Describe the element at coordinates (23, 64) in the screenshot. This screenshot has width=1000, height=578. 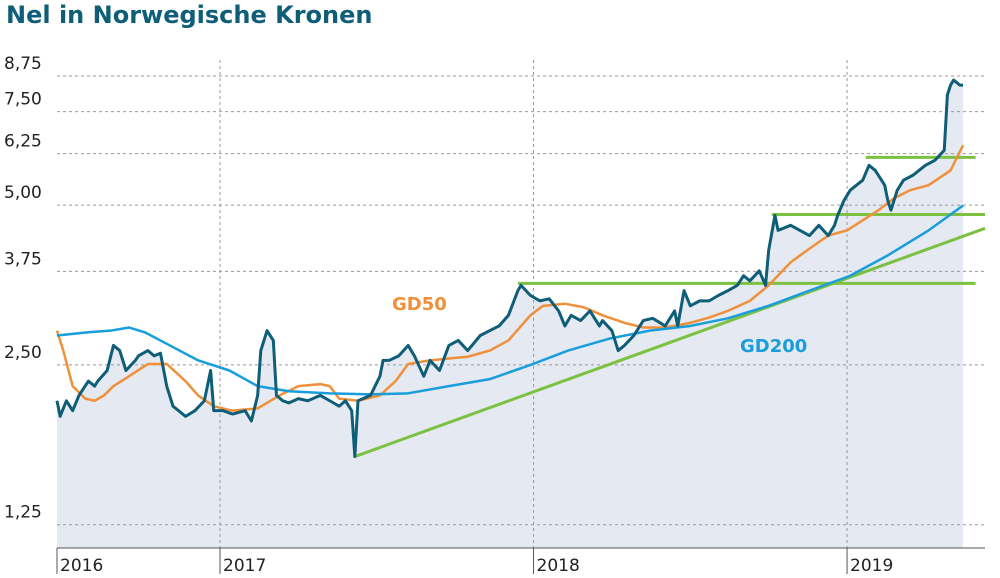
I see `y-tick-label: 8,75` at that location.